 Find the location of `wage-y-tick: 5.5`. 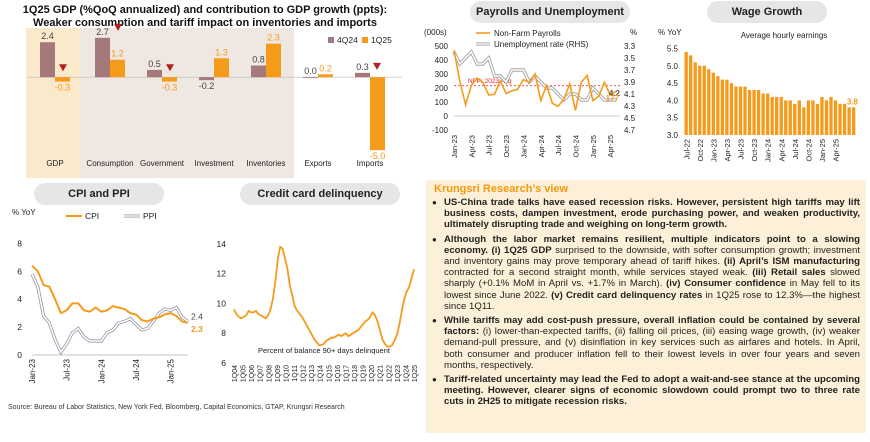

wage-y-tick: 5.5 is located at coordinates (673, 48).